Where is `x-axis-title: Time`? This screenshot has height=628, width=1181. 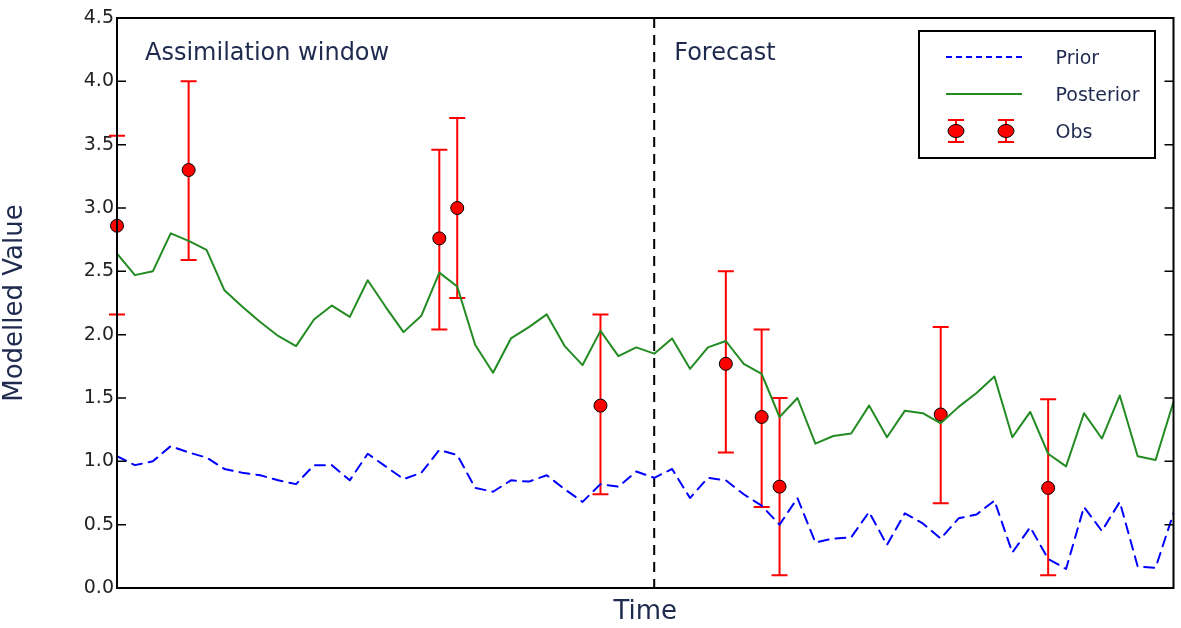
x-axis-title: Time is located at coordinates (645, 610).